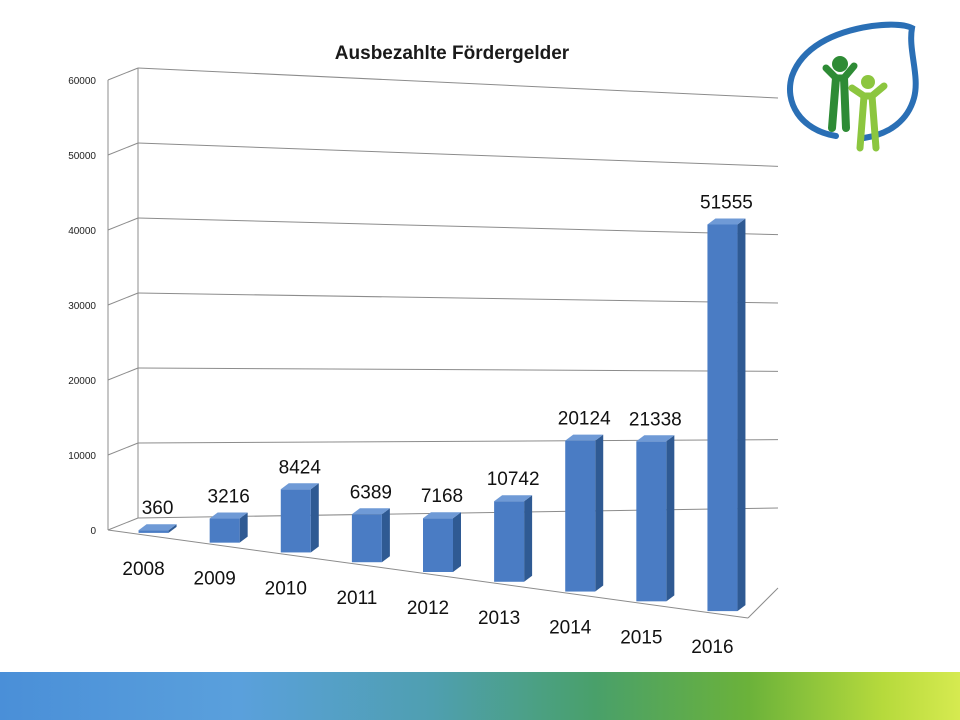  Describe the element at coordinates (300, 467) in the screenshot. I see `data-label: 8424` at that location.